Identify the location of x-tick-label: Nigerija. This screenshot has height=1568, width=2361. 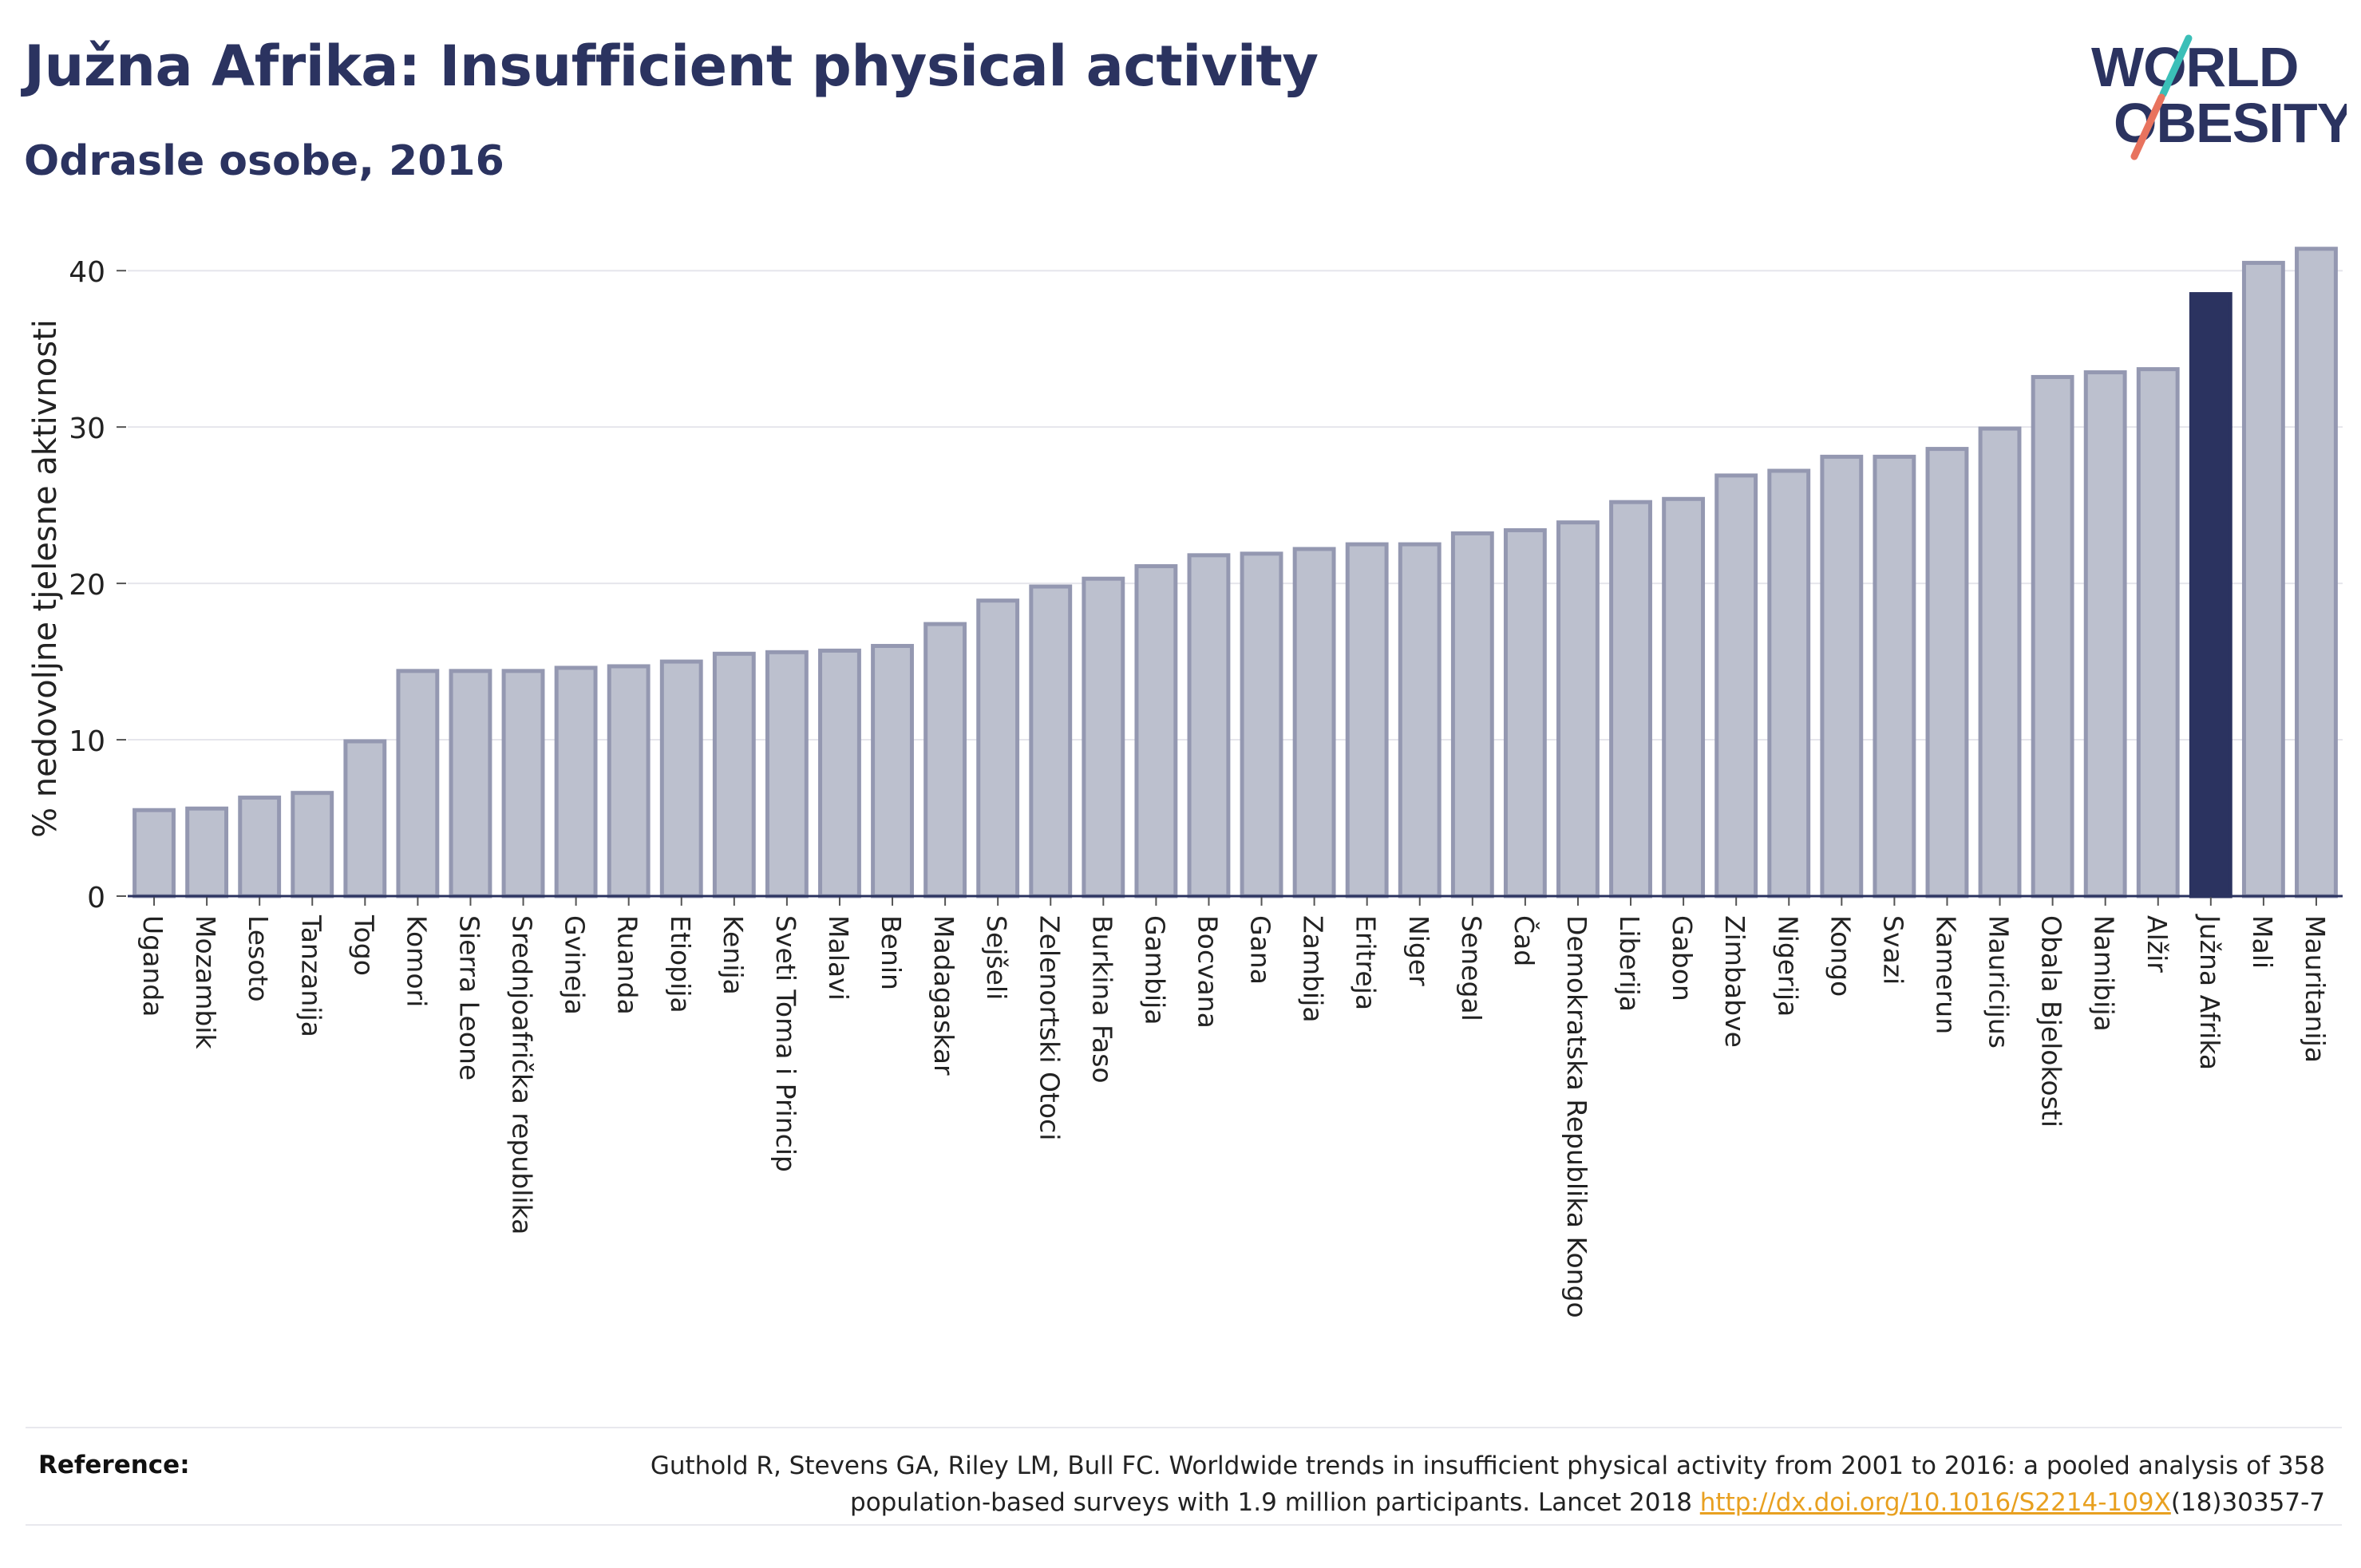
(1787, 966).